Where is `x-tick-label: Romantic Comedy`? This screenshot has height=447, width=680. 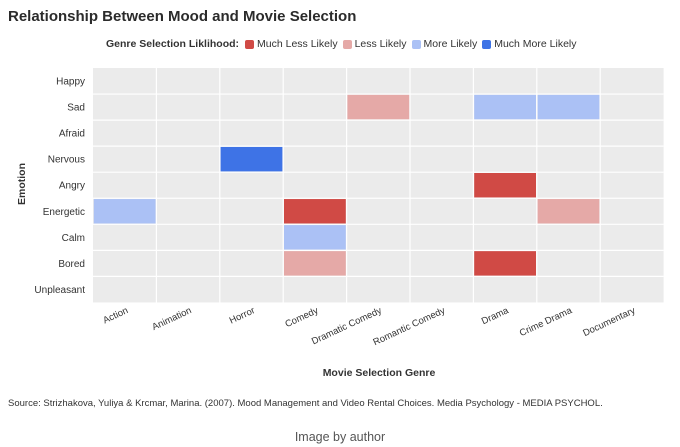
x-tick-label: Romantic Comedy is located at coordinates (409, 326).